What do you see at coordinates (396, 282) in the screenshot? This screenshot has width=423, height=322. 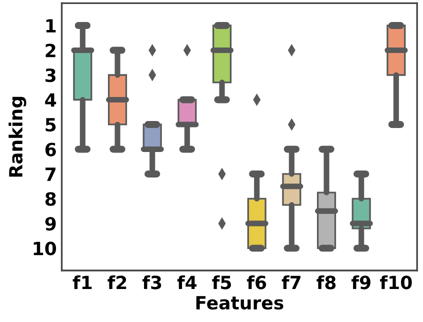 I see `x-tick-label: f10` at bounding box center [396, 282].